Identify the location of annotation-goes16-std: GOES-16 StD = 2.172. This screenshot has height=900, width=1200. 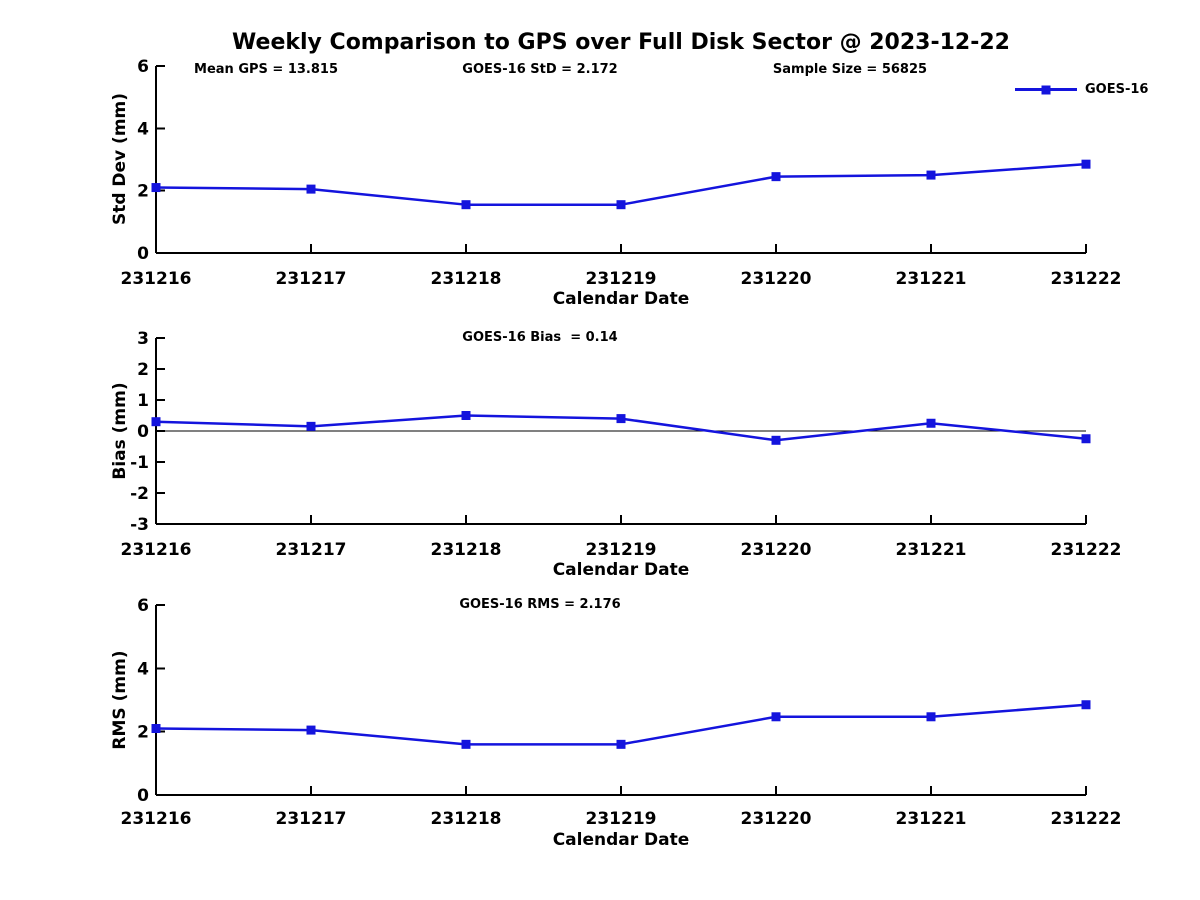
(540, 69).